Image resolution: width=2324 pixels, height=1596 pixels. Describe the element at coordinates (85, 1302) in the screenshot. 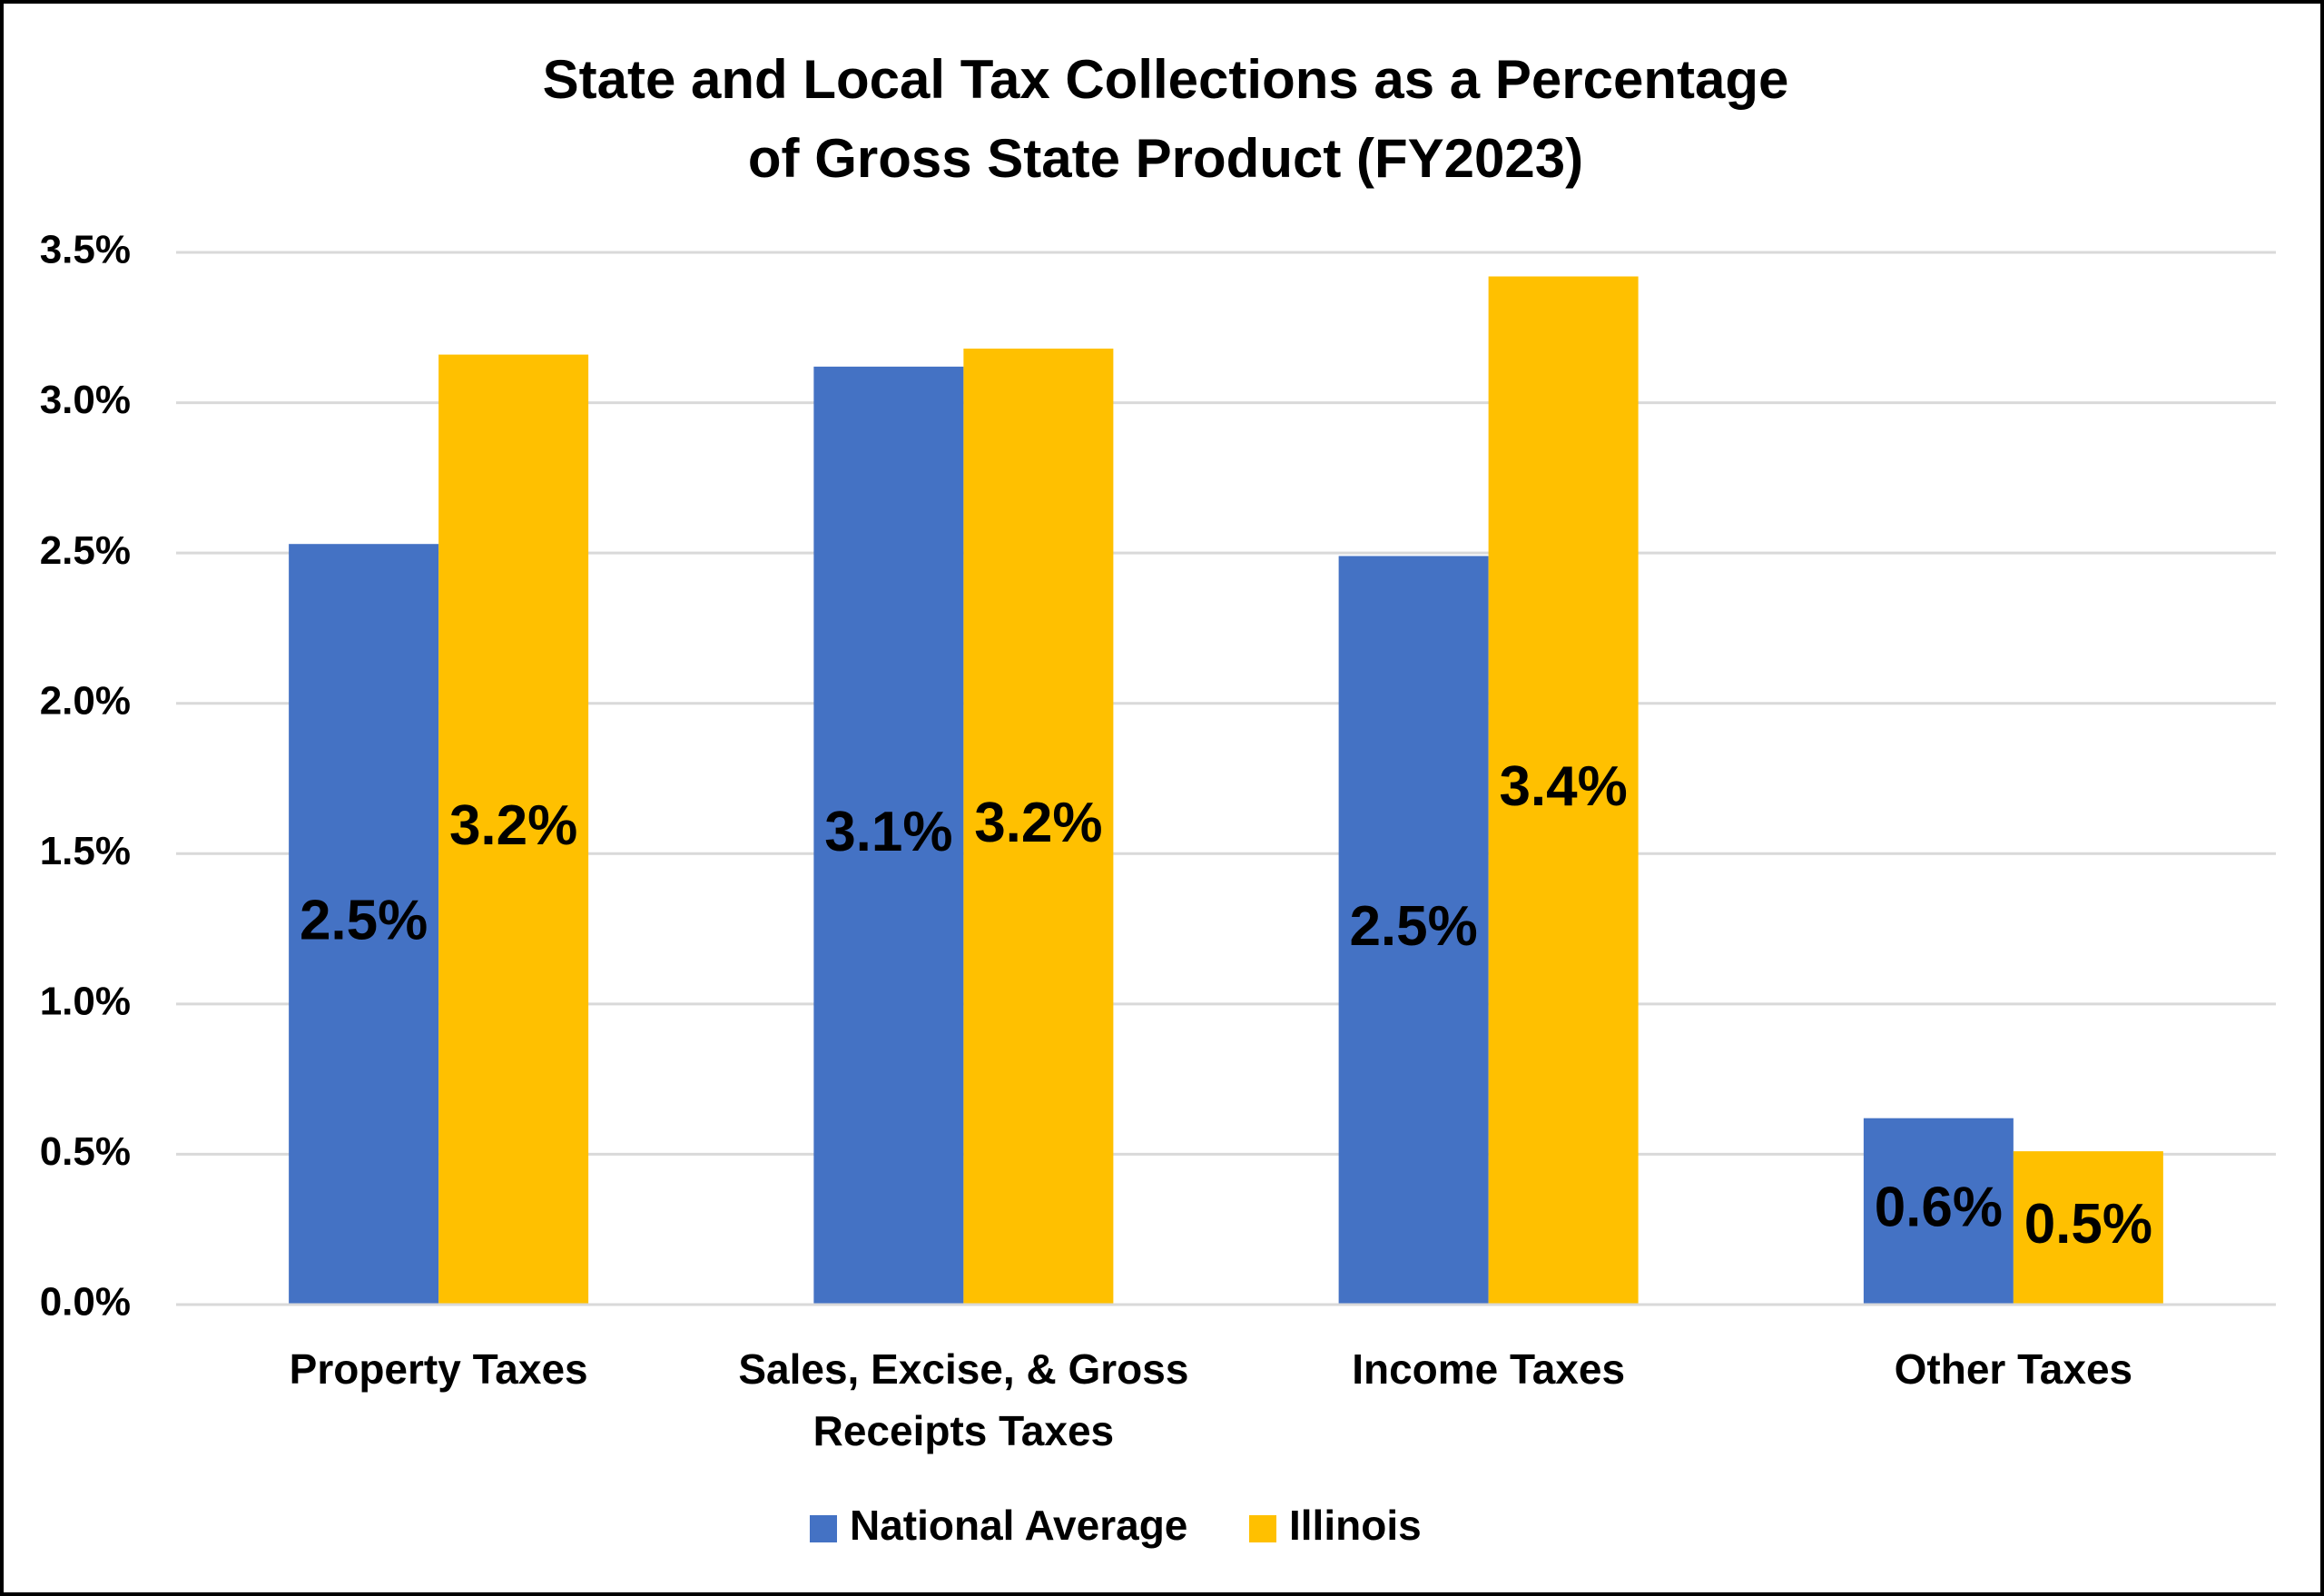

I see `y-tick-label: 0.0%` at that location.